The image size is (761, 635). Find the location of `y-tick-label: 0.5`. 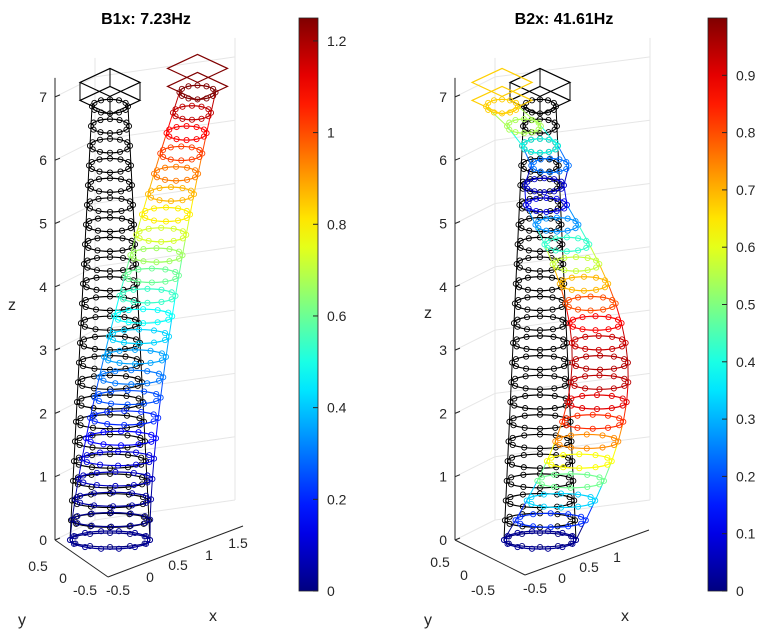

y-tick-label: 0.5 is located at coordinates (440, 562).